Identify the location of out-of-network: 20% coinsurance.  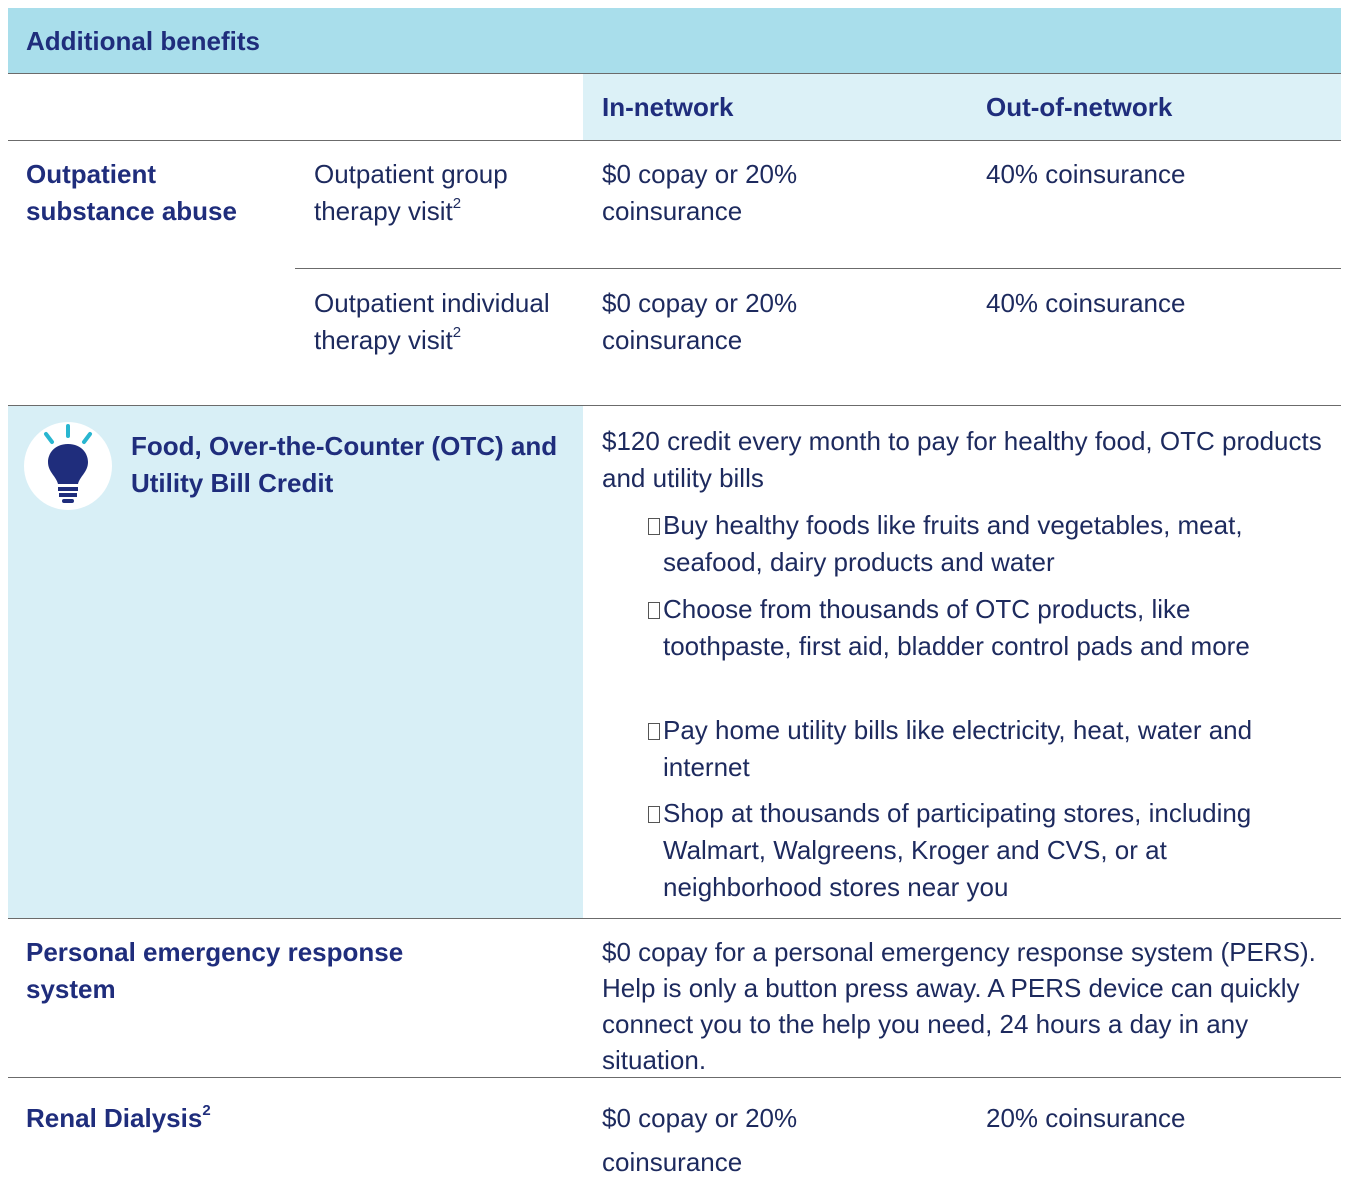
(1086, 1118).